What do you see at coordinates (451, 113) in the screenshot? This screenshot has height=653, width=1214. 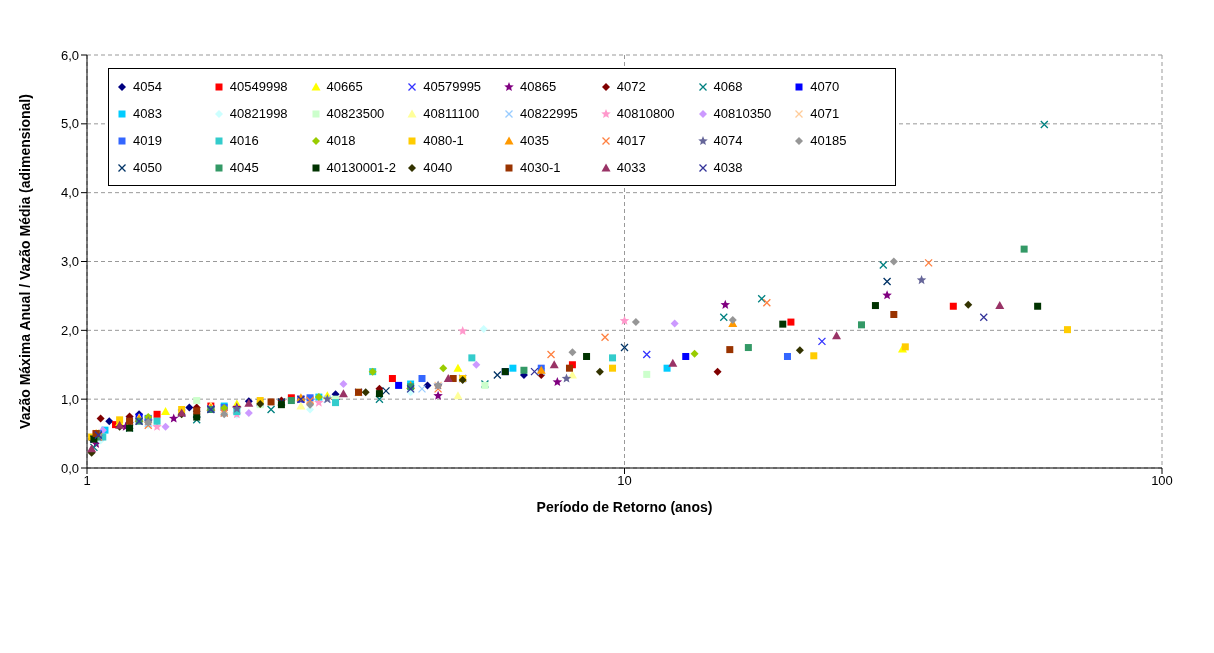 I see `legend-label: 40811100` at bounding box center [451, 113].